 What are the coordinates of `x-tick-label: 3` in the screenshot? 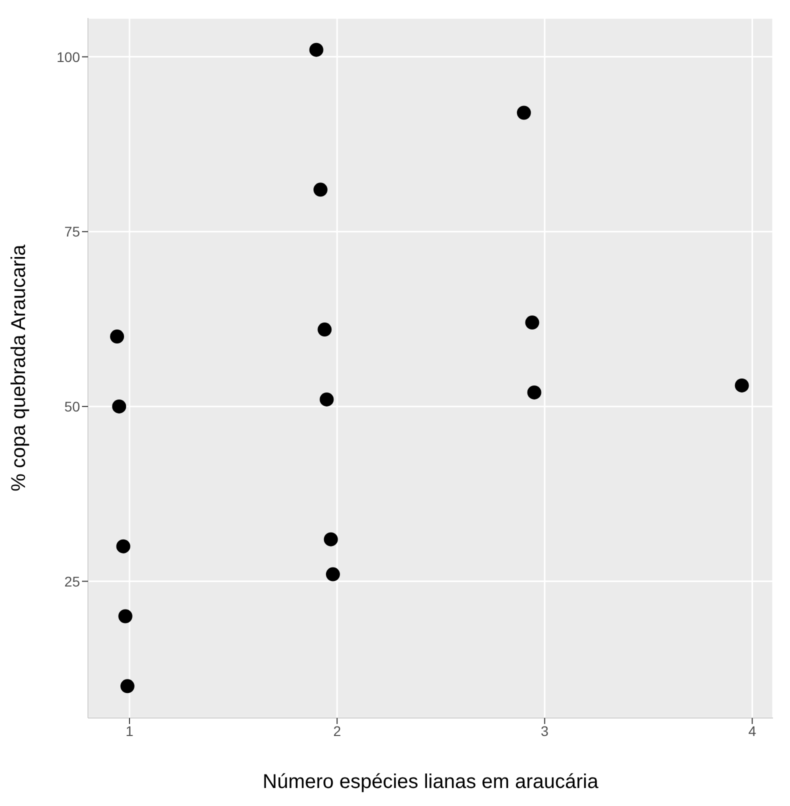 It's located at (544, 730).